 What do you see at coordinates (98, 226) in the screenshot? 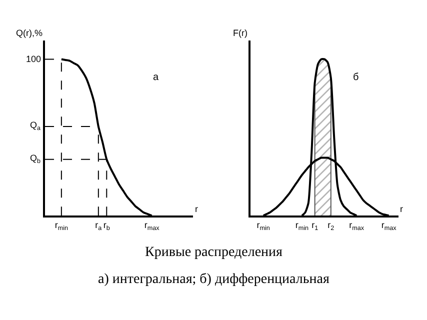
I see `x-tick-label: r$_{a}$` at bounding box center [98, 226].